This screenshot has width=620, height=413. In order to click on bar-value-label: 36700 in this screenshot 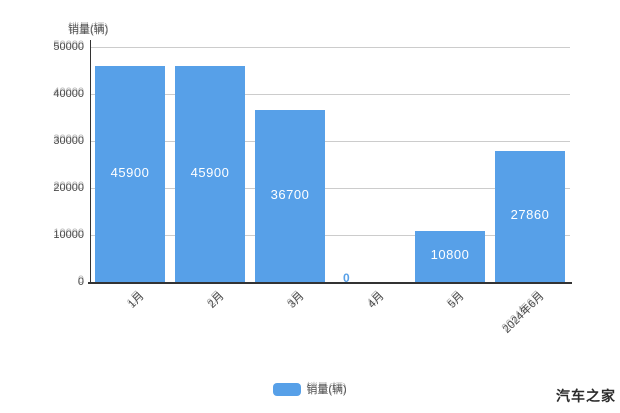, I will do `click(290, 194)`.